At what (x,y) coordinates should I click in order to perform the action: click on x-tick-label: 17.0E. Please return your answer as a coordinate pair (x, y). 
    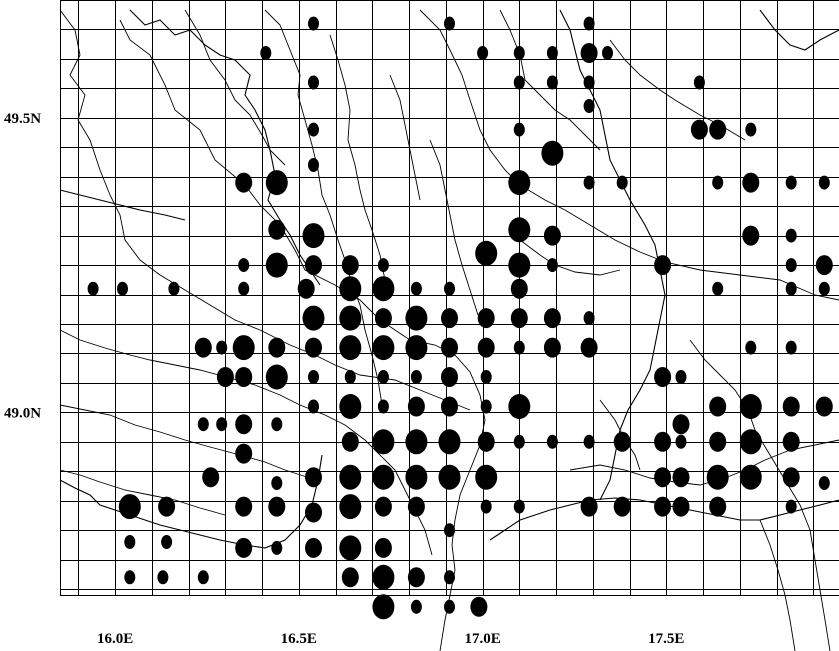
    Looking at the image, I should click on (482, 639).